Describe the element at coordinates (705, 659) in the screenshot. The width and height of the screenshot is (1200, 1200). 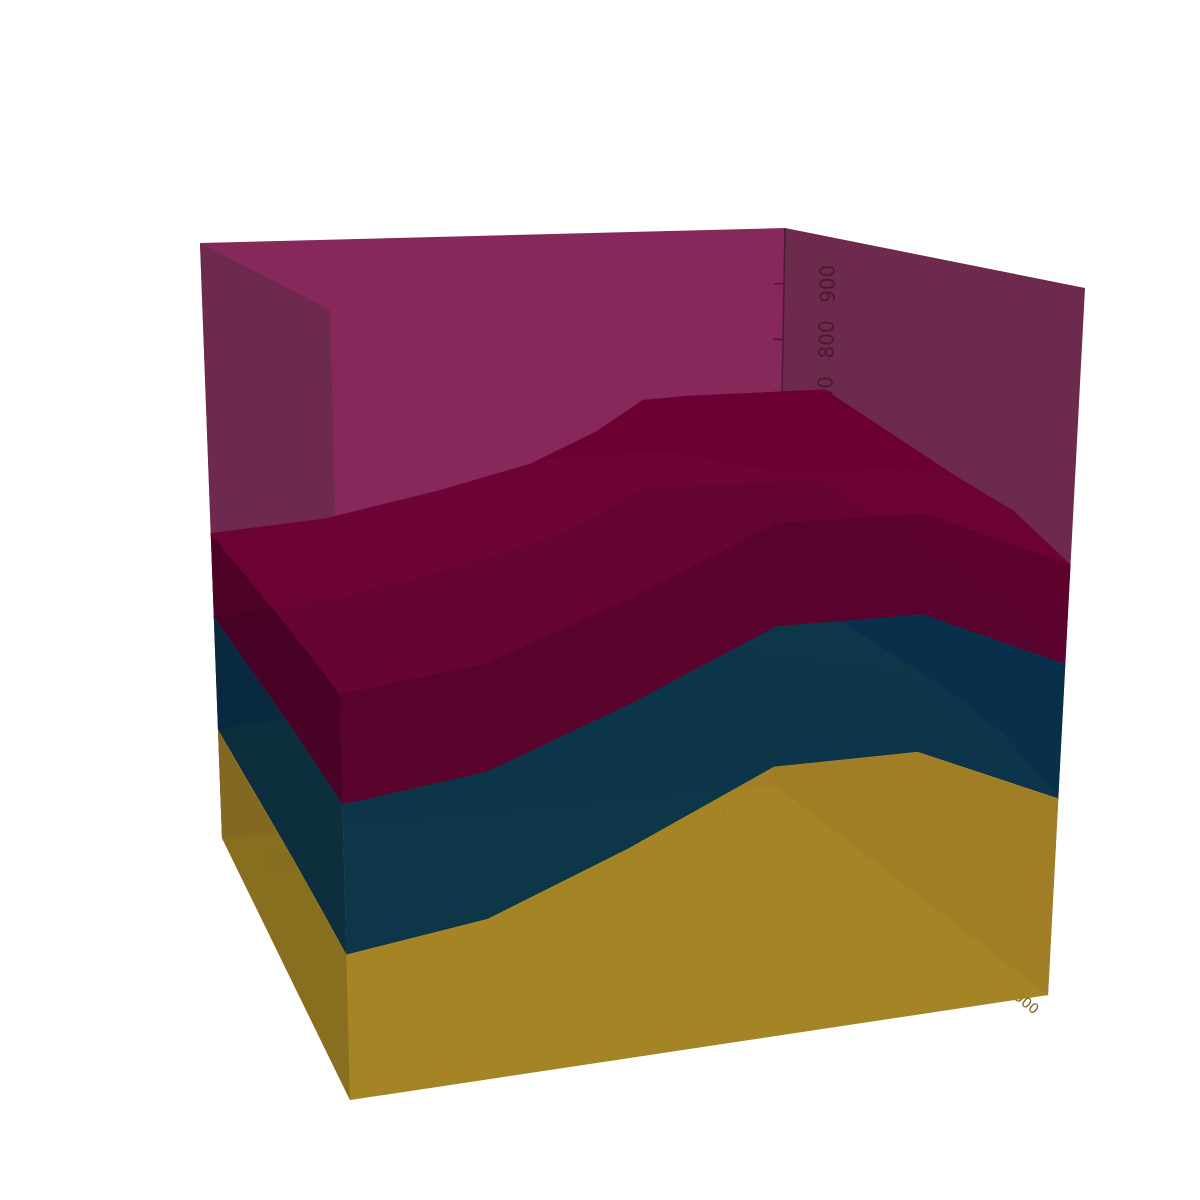
I see `front-face` at that location.